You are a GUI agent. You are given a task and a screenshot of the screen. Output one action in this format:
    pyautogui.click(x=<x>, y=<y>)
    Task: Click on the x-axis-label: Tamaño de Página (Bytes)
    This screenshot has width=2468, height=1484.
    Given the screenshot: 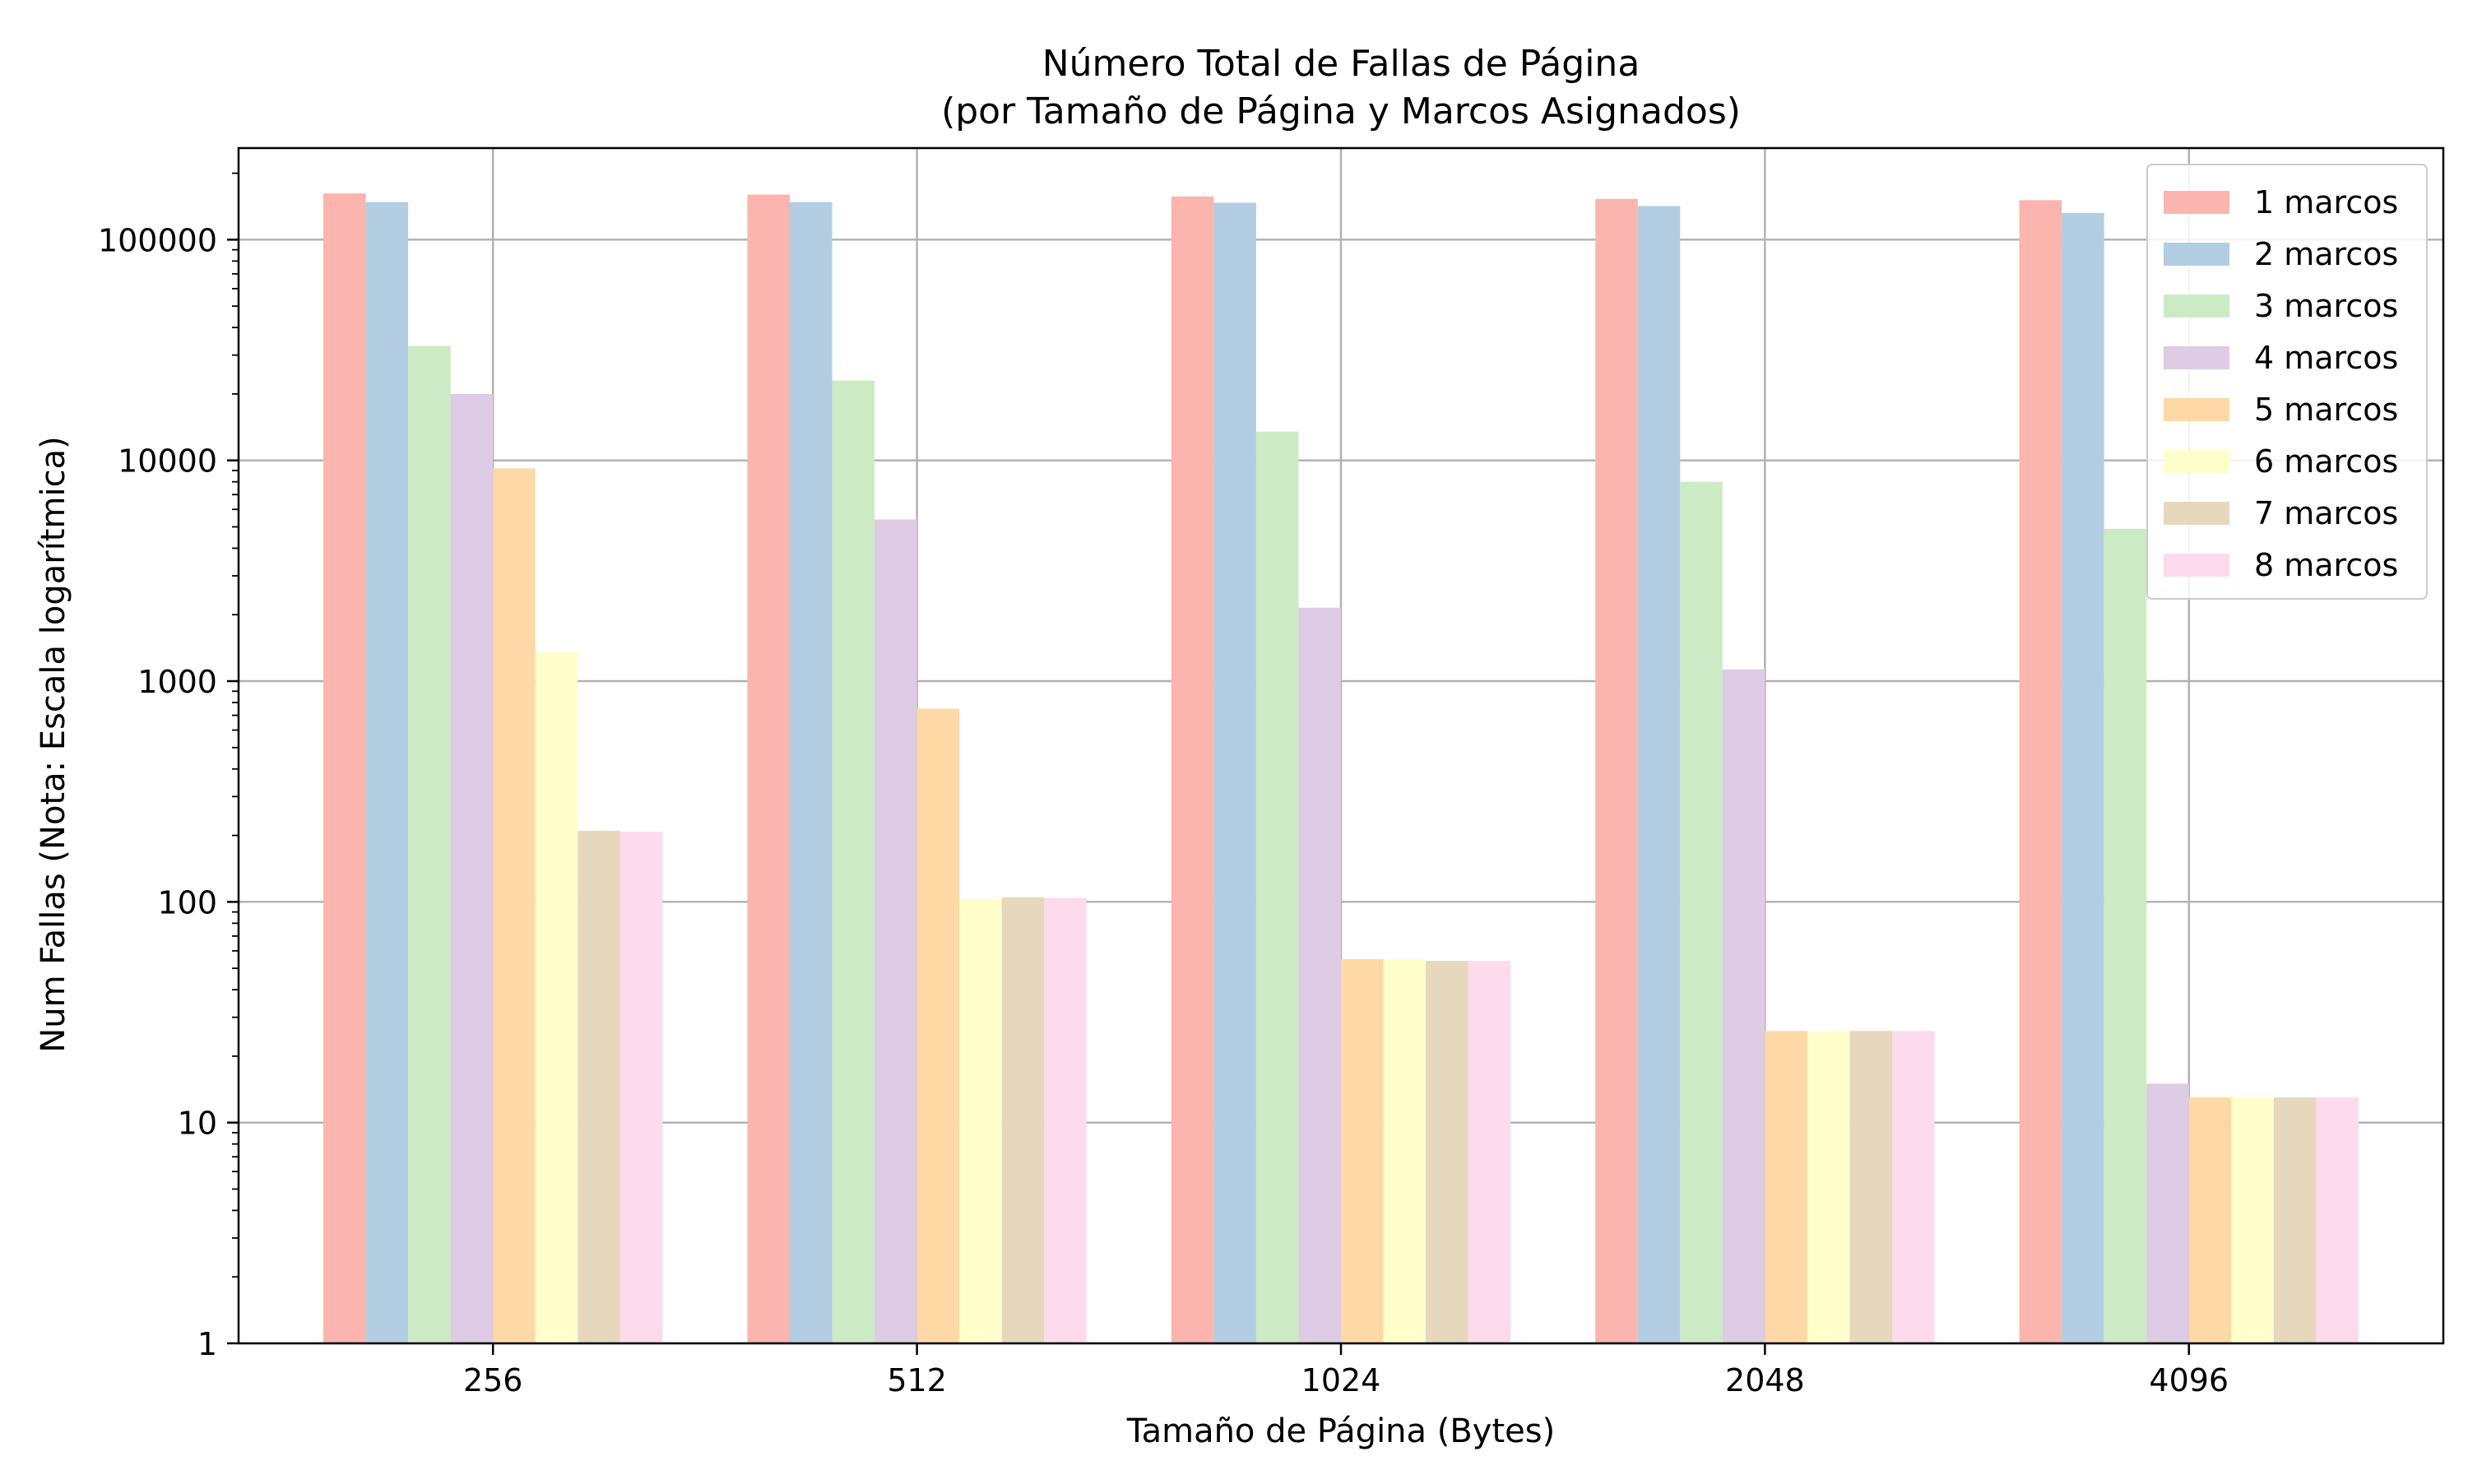 What is the action you would take?
    pyautogui.click(x=1340, y=1431)
    